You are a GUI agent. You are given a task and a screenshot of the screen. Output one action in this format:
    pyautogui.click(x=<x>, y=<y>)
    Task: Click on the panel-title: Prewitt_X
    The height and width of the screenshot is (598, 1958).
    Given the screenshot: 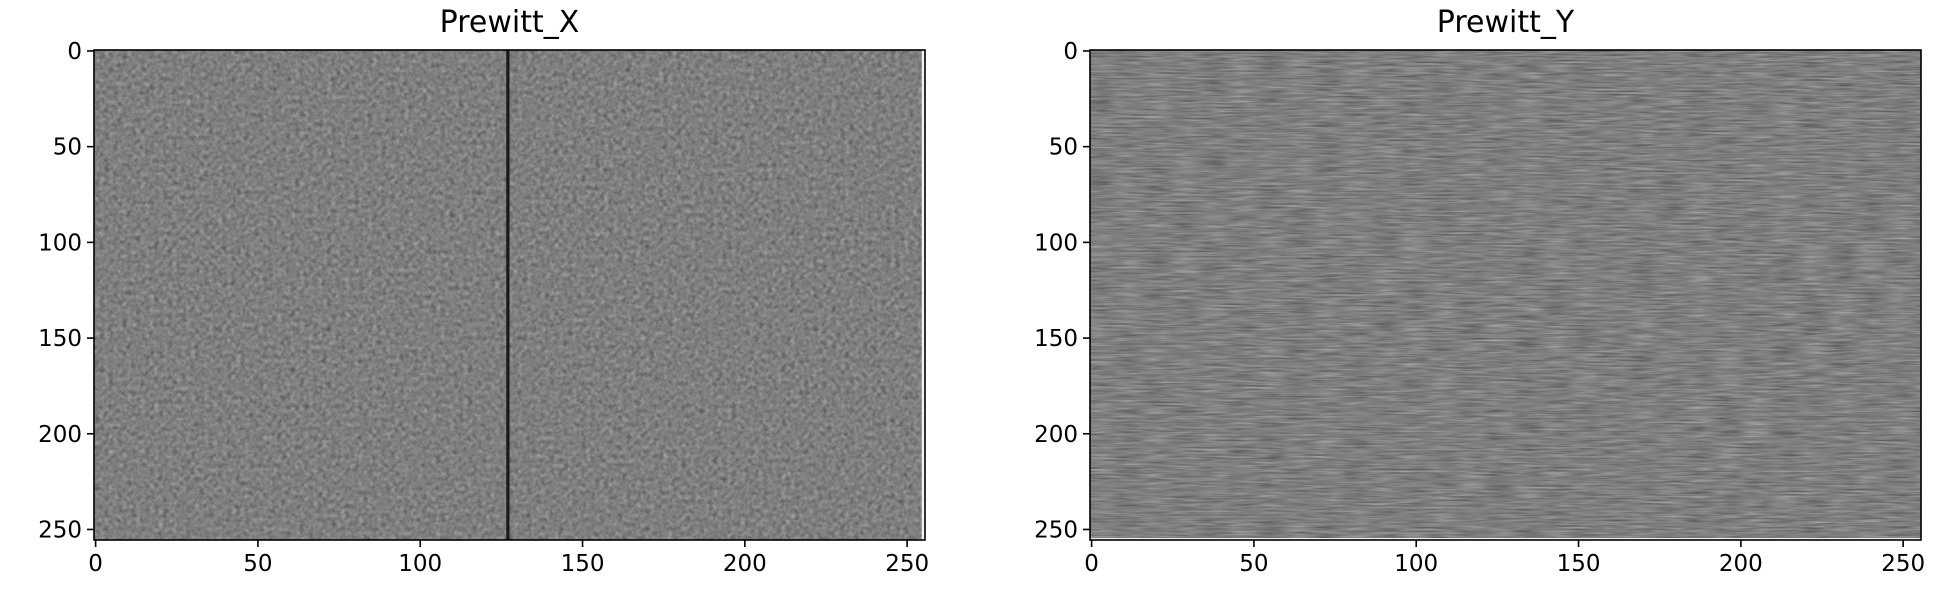 What is the action you would take?
    pyautogui.click(x=510, y=22)
    